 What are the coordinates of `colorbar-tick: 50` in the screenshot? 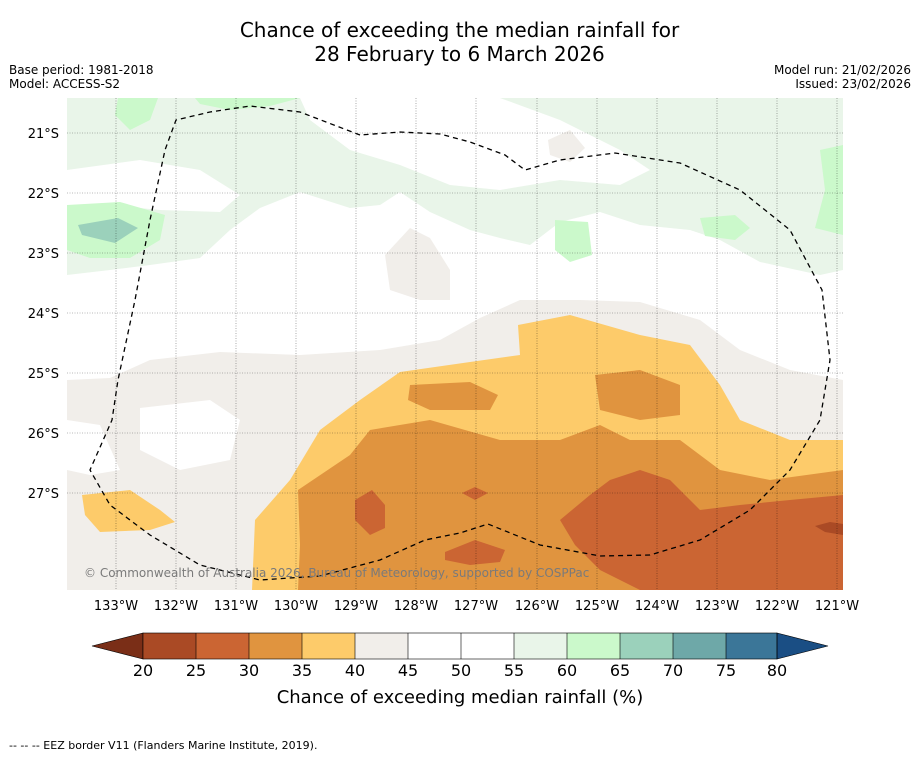 It's located at (461, 670).